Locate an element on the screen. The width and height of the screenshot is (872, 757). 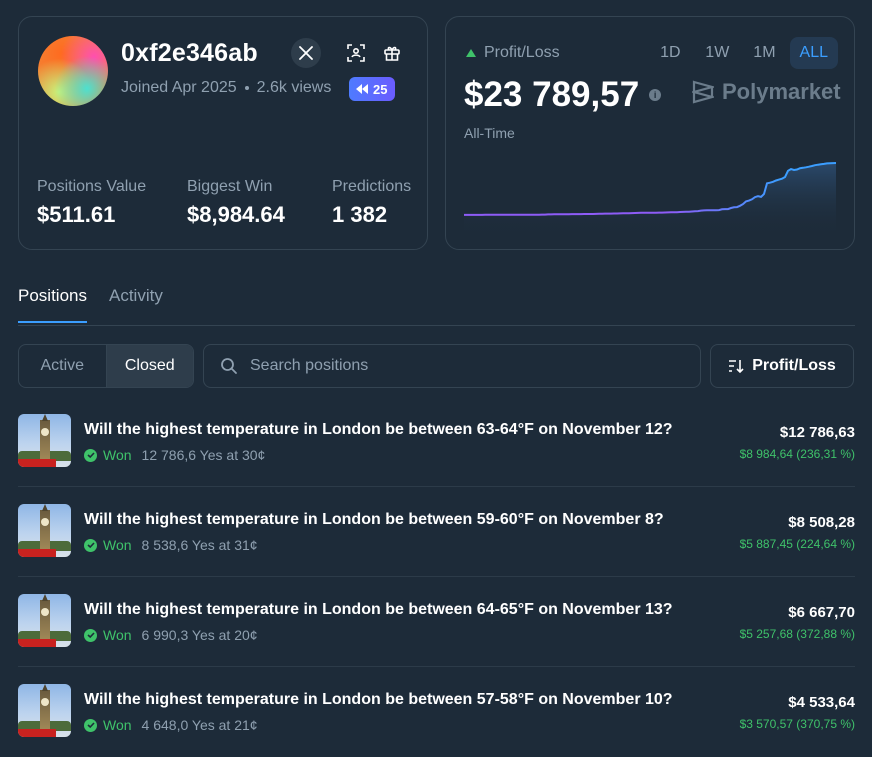
position-detail: Won 8 538,6 Yes at 31¢ is located at coordinates (171, 545).